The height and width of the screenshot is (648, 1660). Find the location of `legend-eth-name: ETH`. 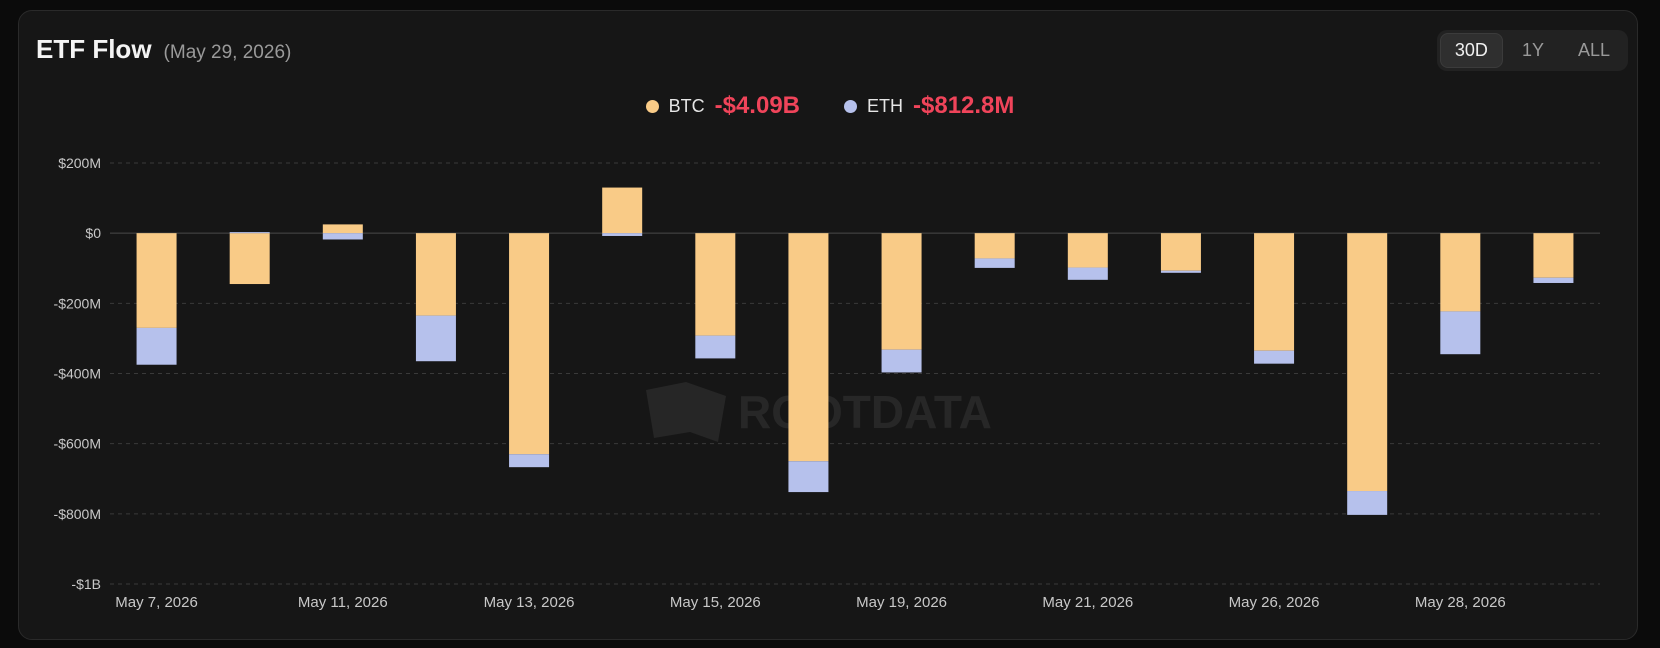

legend-eth-name: ETH is located at coordinates (885, 105).